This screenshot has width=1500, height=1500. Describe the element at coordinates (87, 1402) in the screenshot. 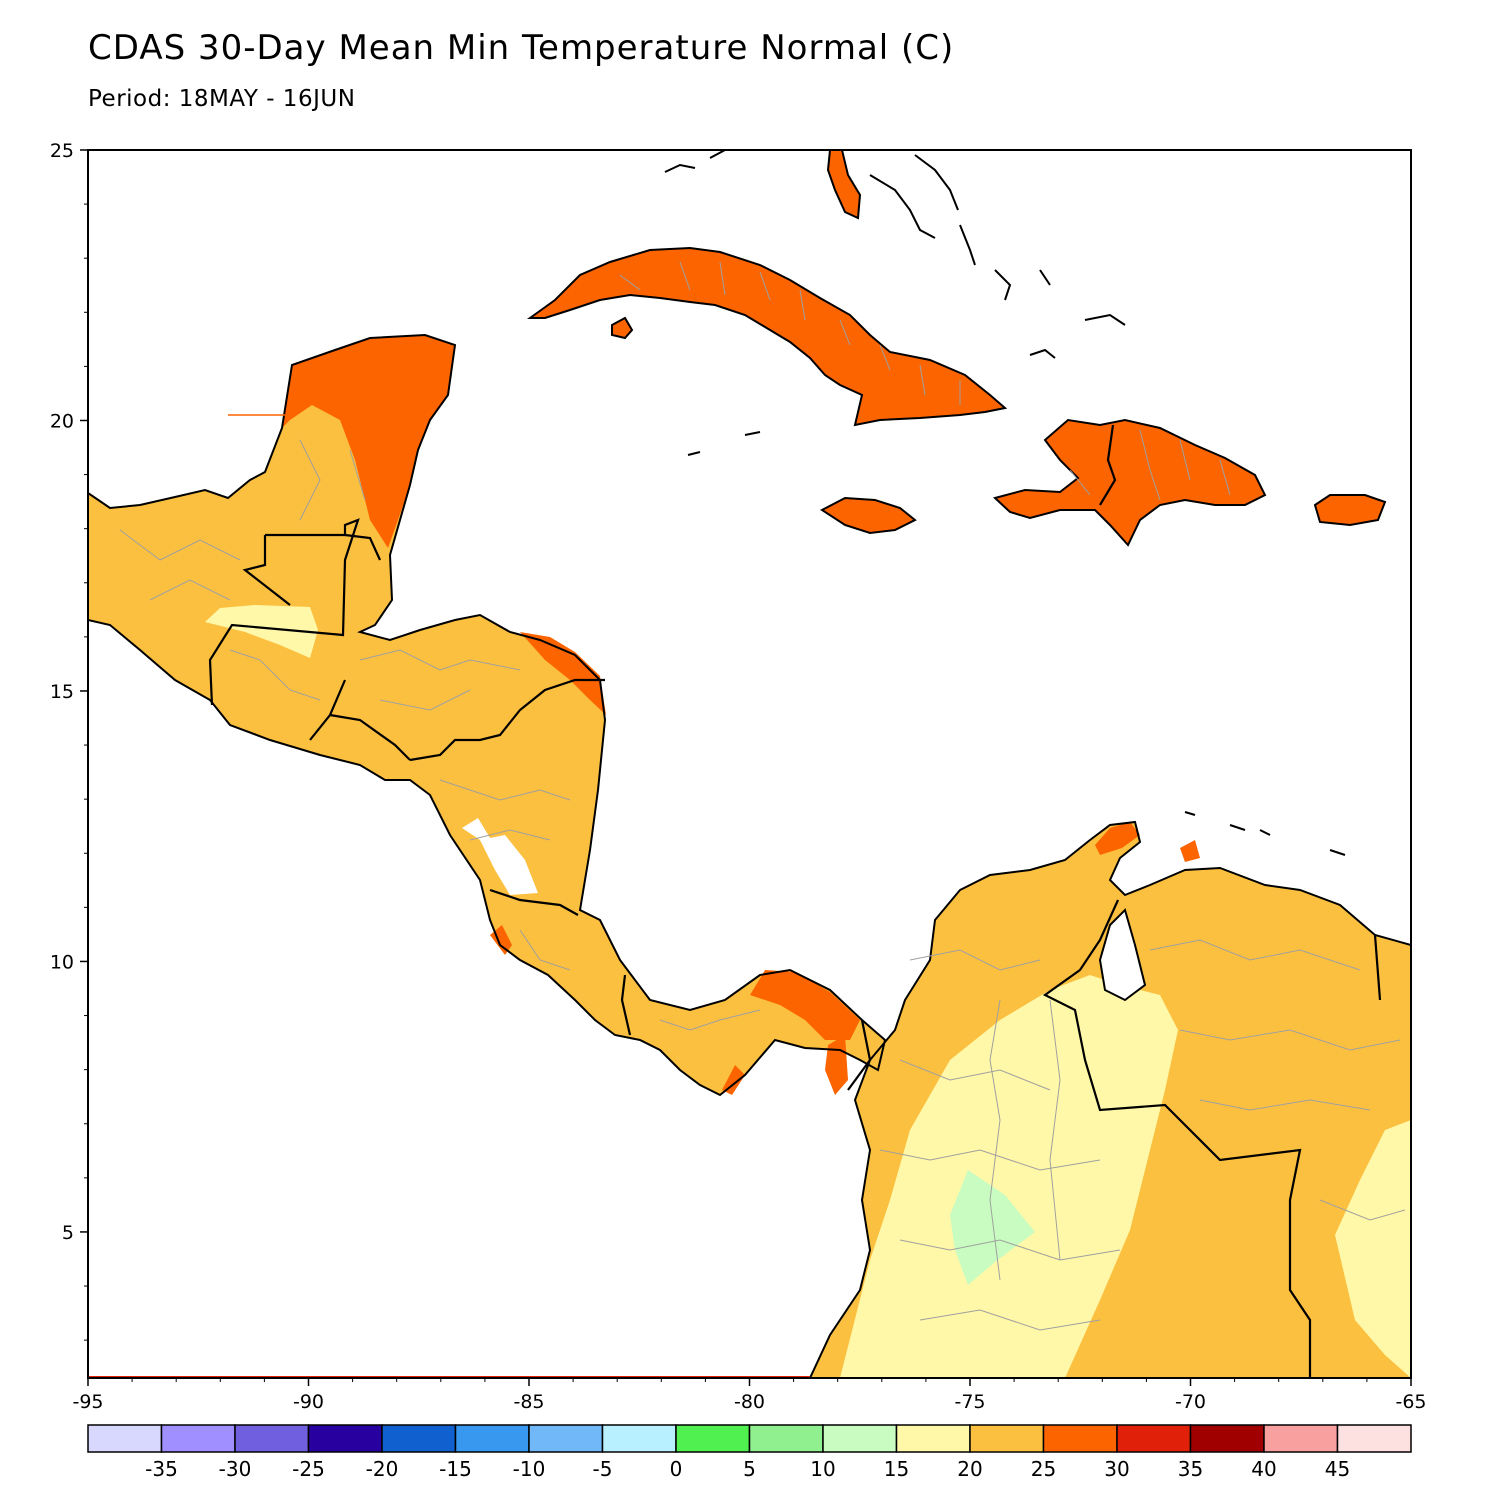

I see `x-tick-label: -95` at that location.